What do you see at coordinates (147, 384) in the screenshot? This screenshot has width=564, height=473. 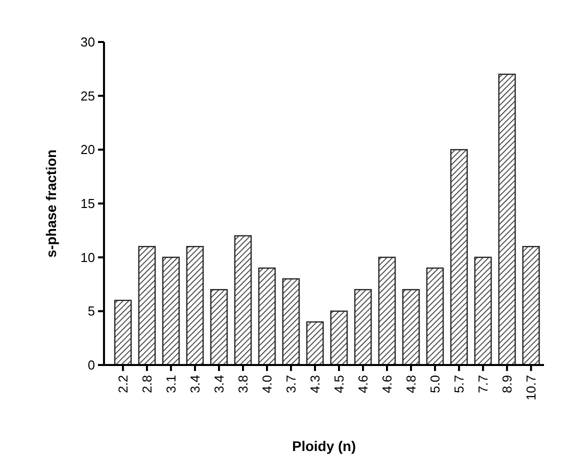 I see `x-tick-label: 2.8` at bounding box center [147, 384].